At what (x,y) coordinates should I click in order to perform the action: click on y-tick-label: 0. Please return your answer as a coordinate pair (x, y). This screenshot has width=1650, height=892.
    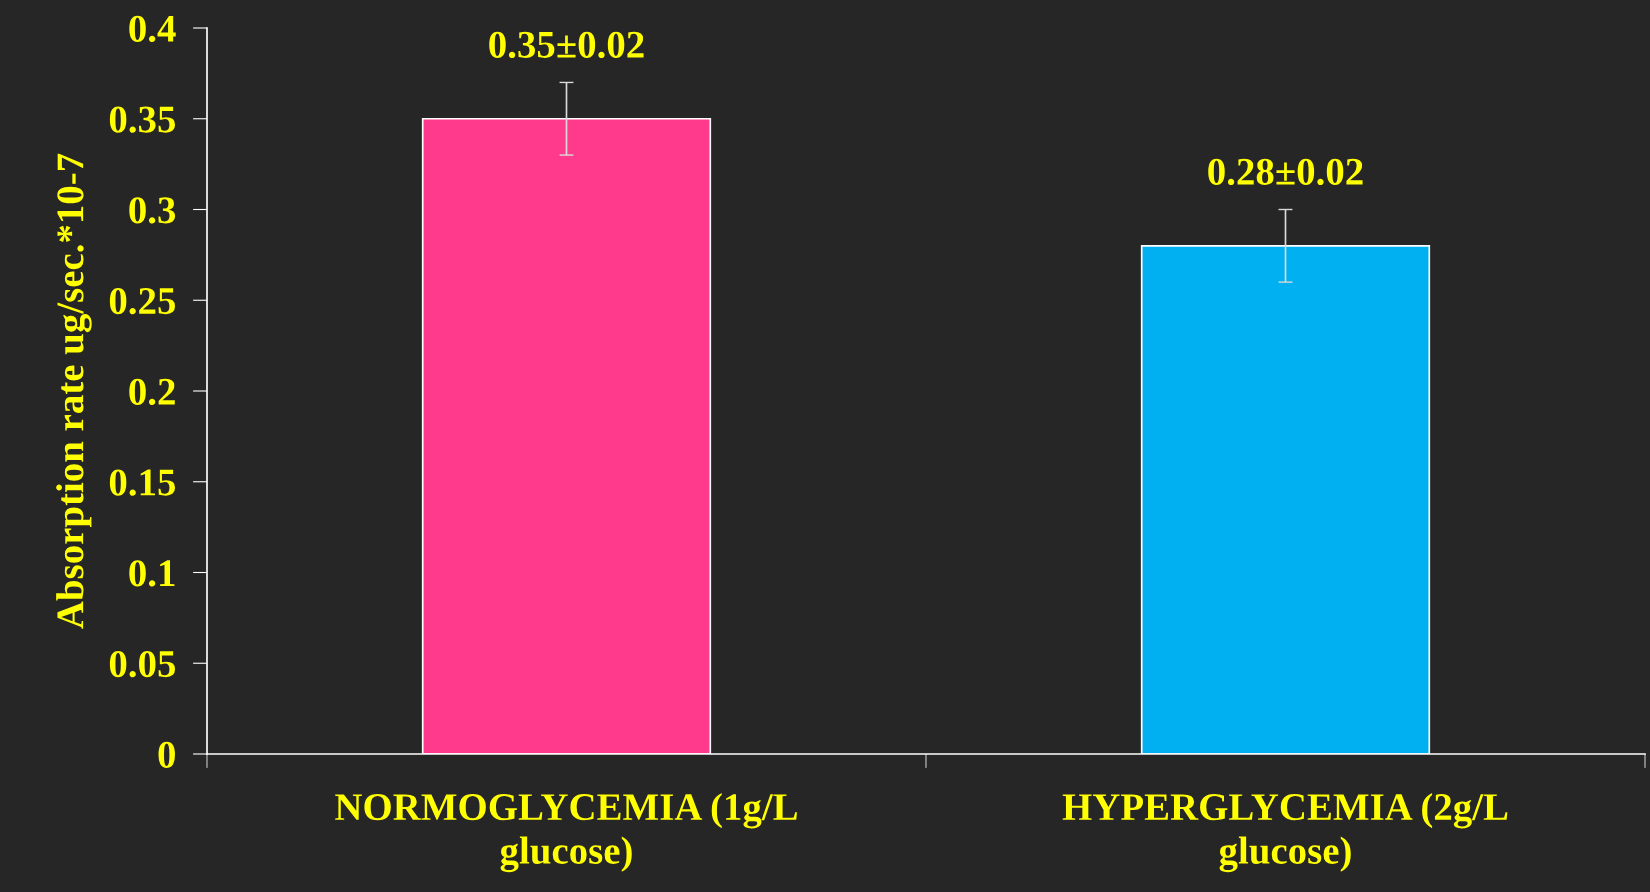
    Looking at the image, I should click on (166, 754).